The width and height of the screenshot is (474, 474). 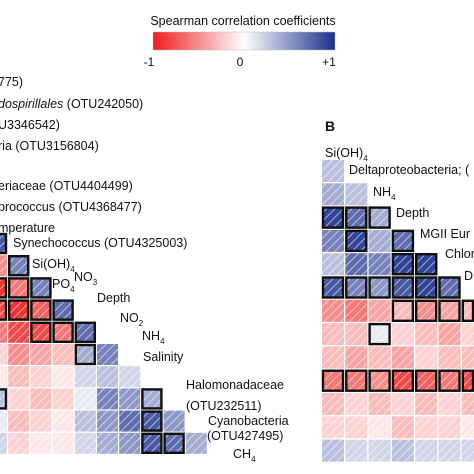 I want to click on diag-label-no2: NO2, so click(x=132, y=319).